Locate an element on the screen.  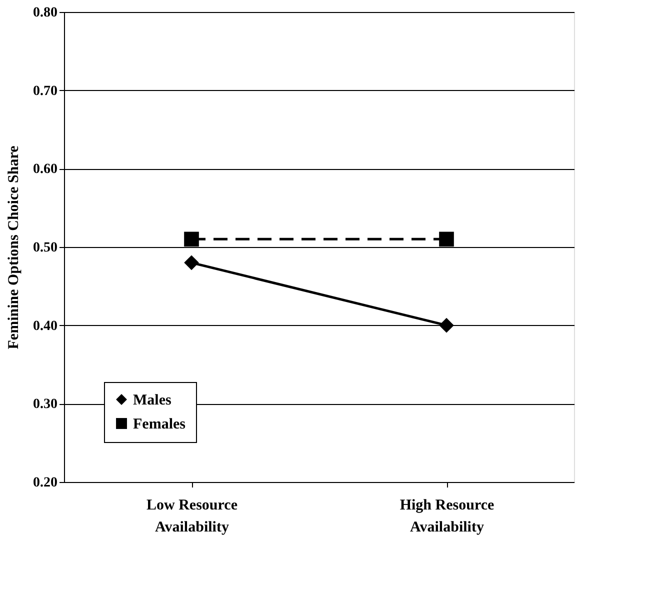
x-tick-label: High Resource Availability is located at coordinates (447, 517).